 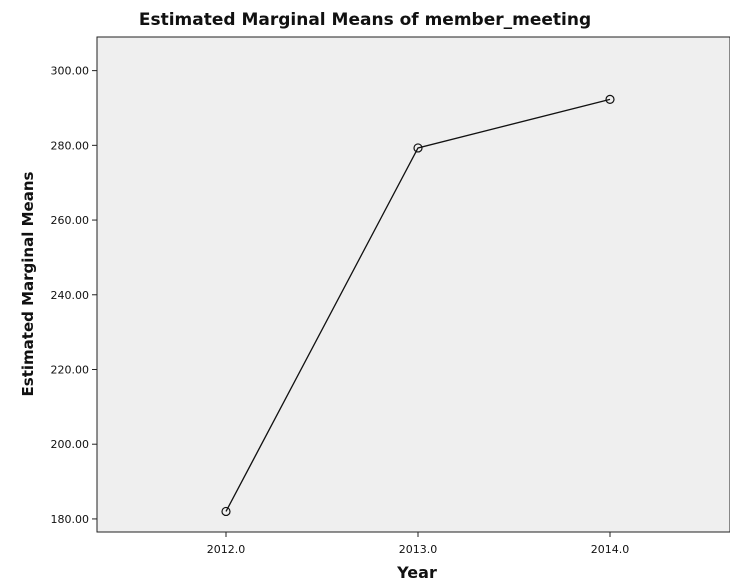 I want to click on y-tick-label: 280.00, so click(x=70, y=145).